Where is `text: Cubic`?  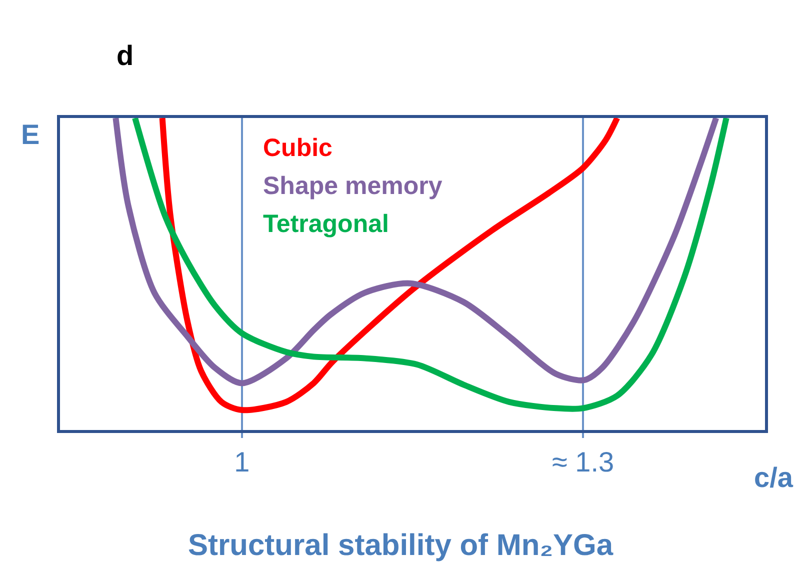 text: Cubic is located at coordinates (298, 148).